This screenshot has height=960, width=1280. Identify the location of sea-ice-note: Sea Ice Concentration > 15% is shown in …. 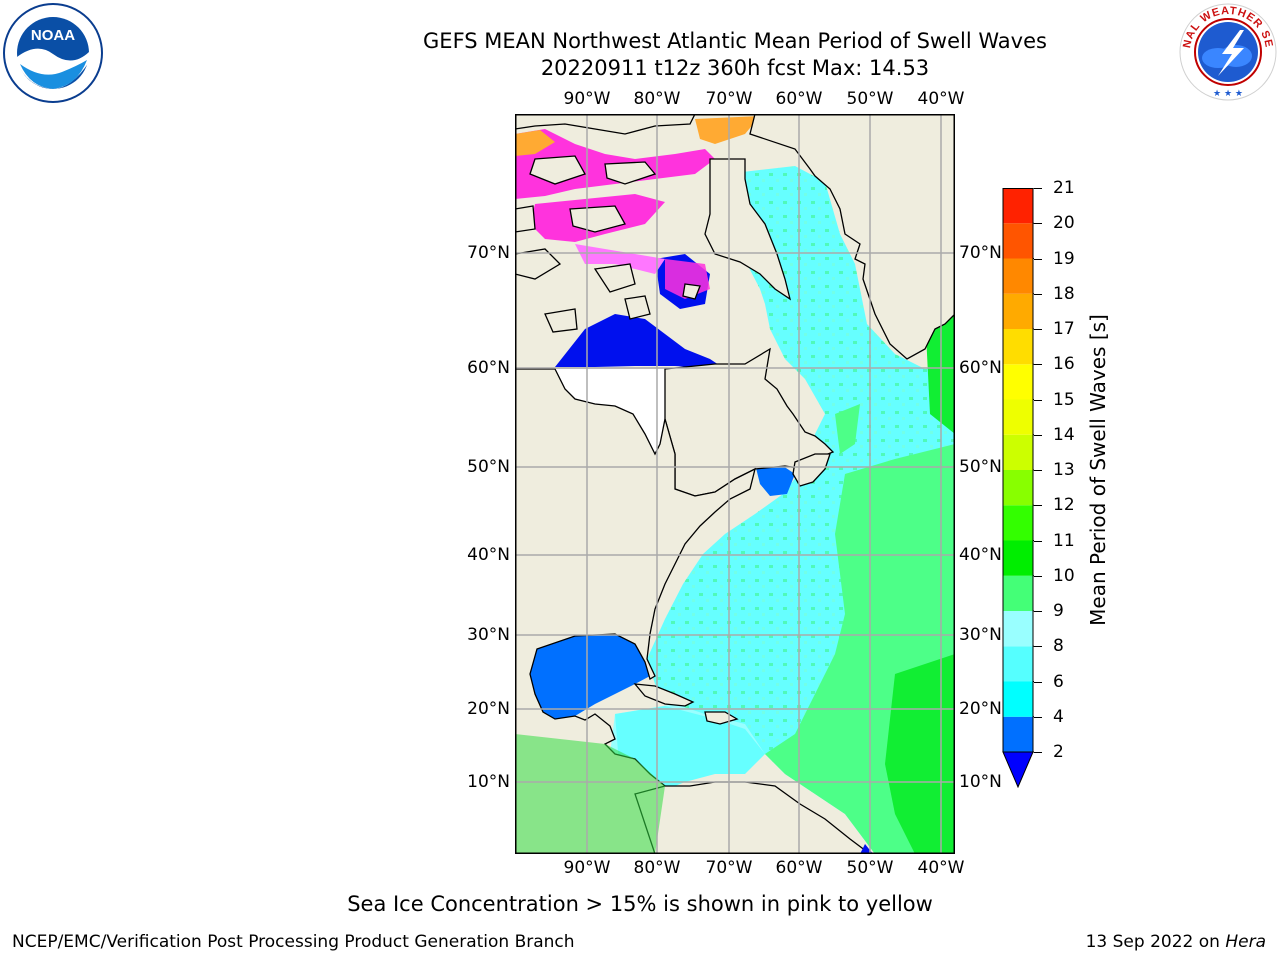
(640, 904).